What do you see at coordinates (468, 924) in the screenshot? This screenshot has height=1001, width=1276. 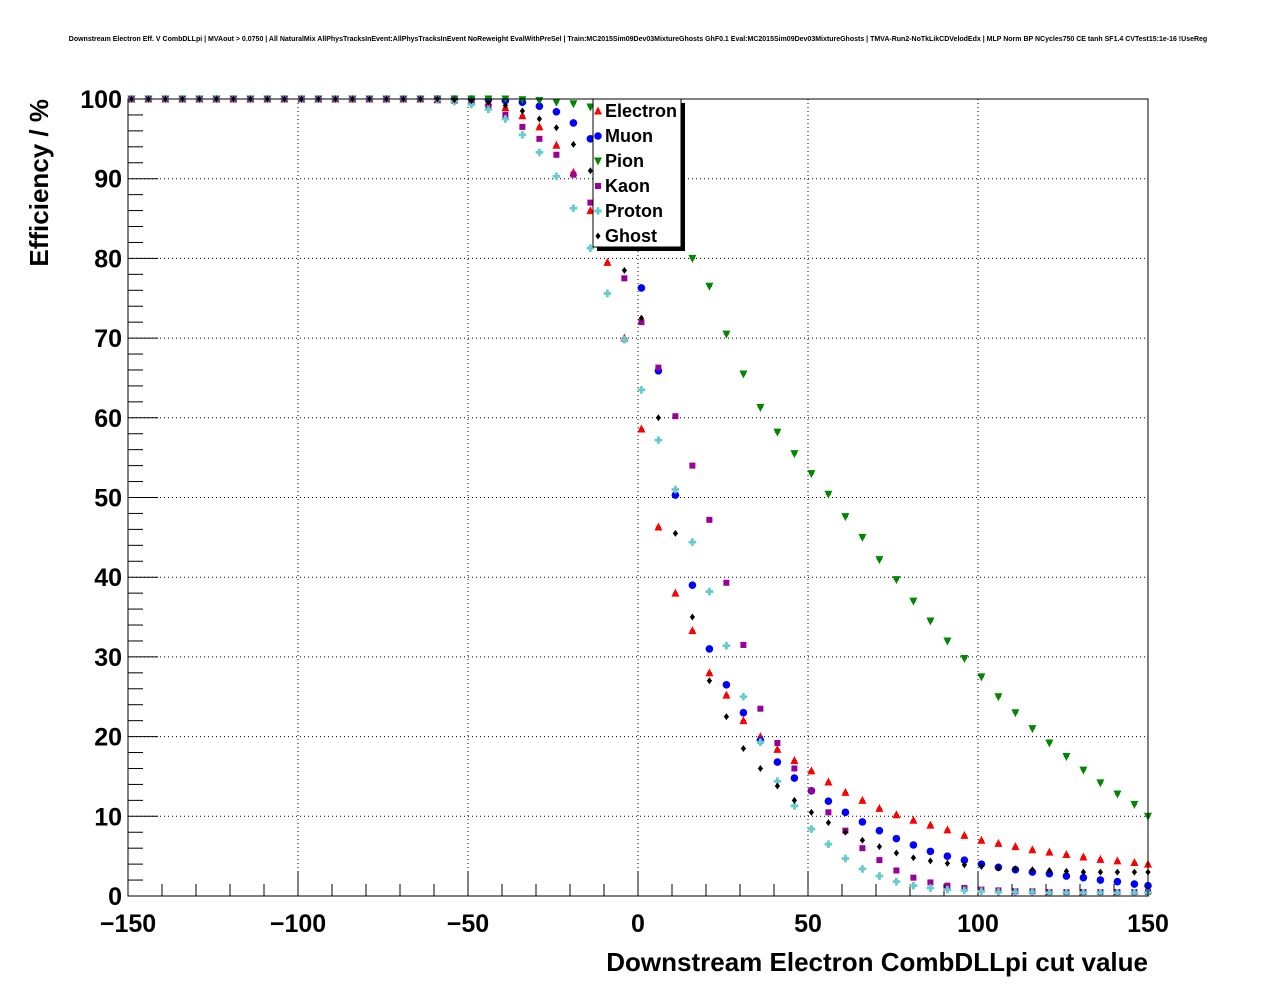 I see `x-tick-label: −50` at bounding box center [468, 924].